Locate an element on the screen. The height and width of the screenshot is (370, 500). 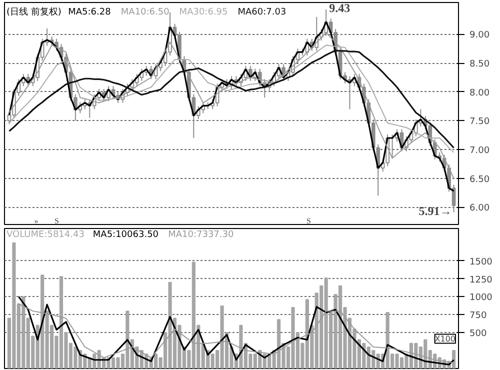
y-tick-label: 500 is located at coordinates (478, 334).